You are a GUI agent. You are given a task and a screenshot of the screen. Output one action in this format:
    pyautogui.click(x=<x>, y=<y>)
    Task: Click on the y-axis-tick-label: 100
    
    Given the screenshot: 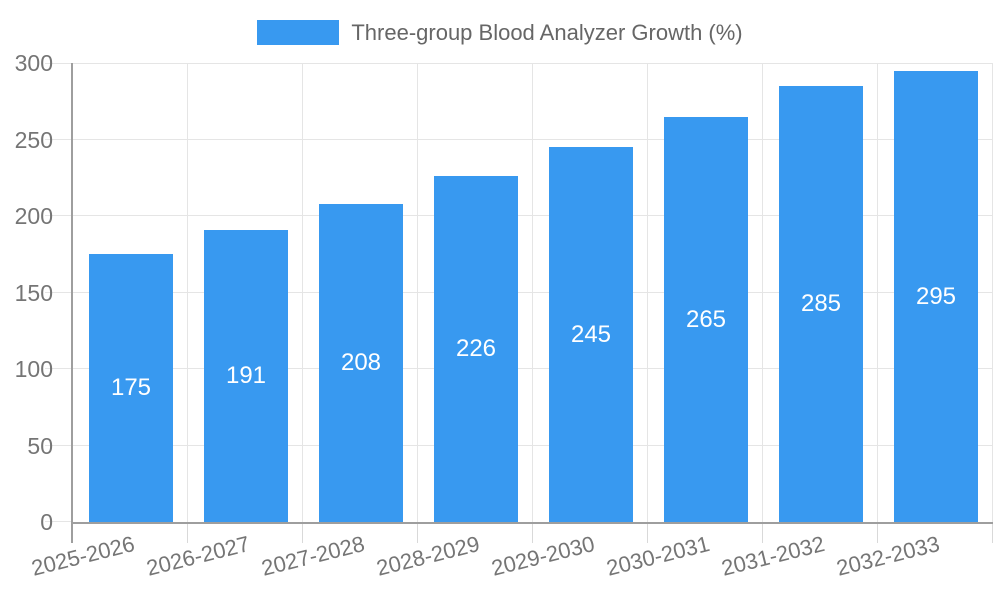 What is the action you would take?
    pyautogui.click(x=33, y=369)
    